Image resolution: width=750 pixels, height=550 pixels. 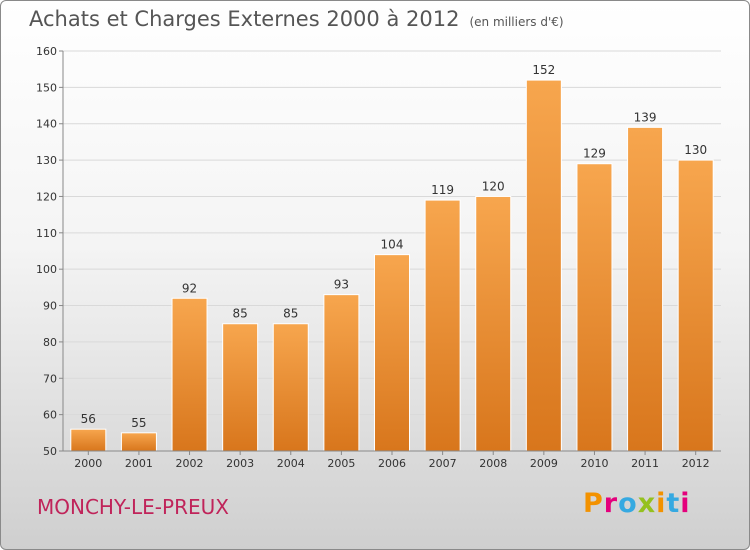 I want to click on y-tick-label: 80, so click(x=50, y=342).